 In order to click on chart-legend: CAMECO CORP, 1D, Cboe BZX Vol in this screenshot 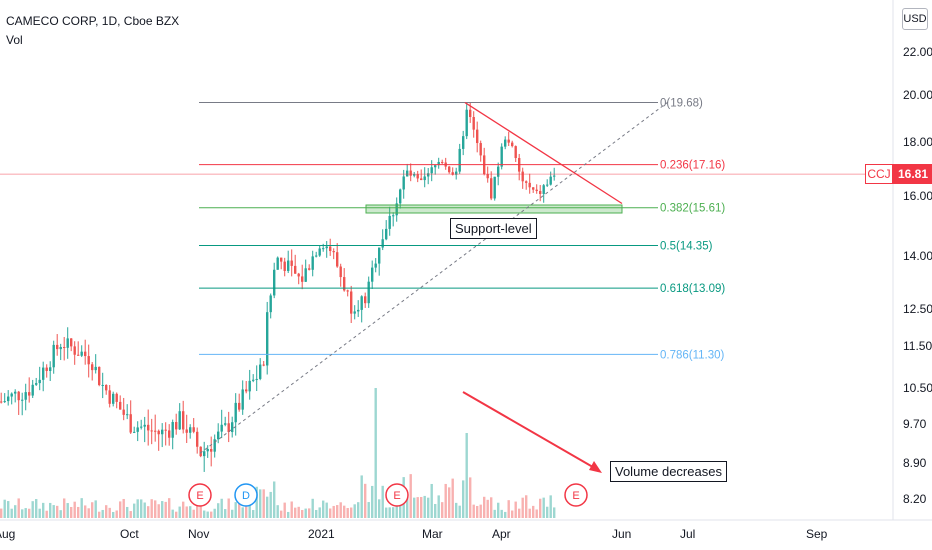, I will do `click(92, 31)`.